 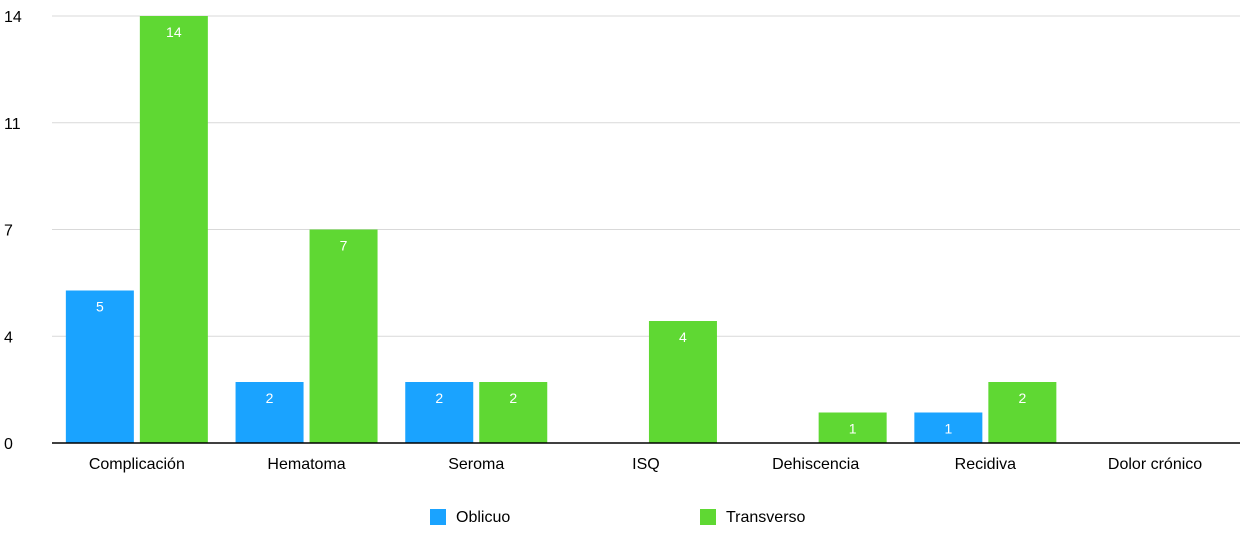 What do you see at coordinates (8, 337) in the screenshot?
I see `y-tick-label: 4` at bounding box center [8, 337].